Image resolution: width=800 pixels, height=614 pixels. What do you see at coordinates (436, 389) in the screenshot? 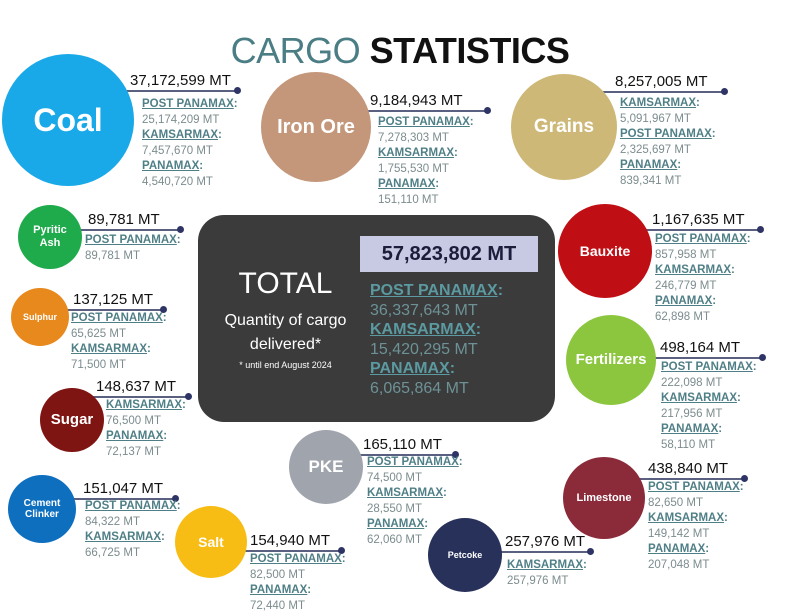
I see `summary-breakdown-value: 6,065,864 MT` at bounding box center [436, 389].